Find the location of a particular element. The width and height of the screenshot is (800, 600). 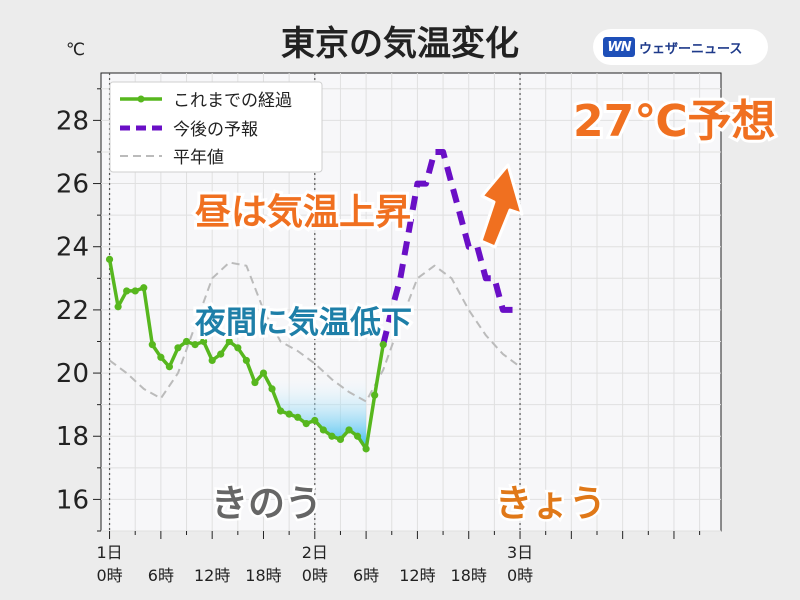

y-tick-label: 18 is located at coordinates (72, 437).